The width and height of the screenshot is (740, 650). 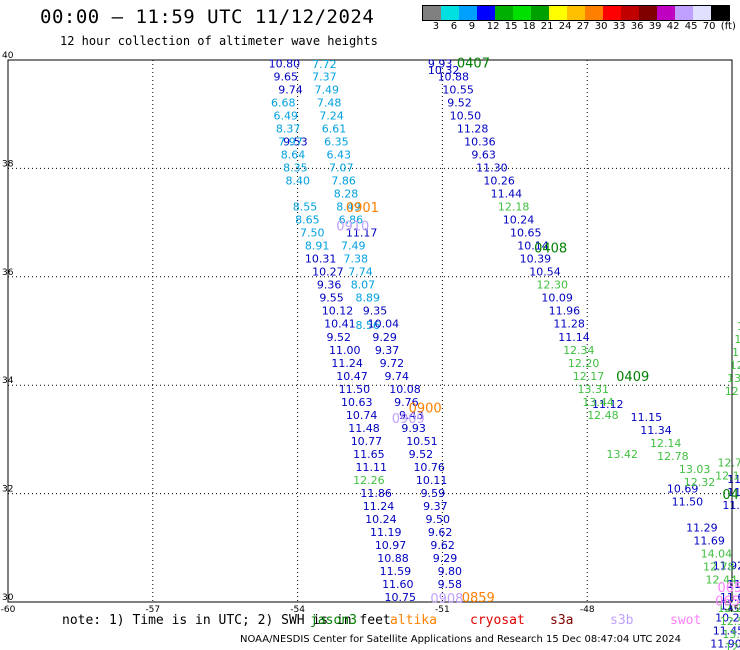 What do you see at coordinates (726, 631) in the screenshot?
I see `data-label: 11.45` at bounding box center [726, 631].